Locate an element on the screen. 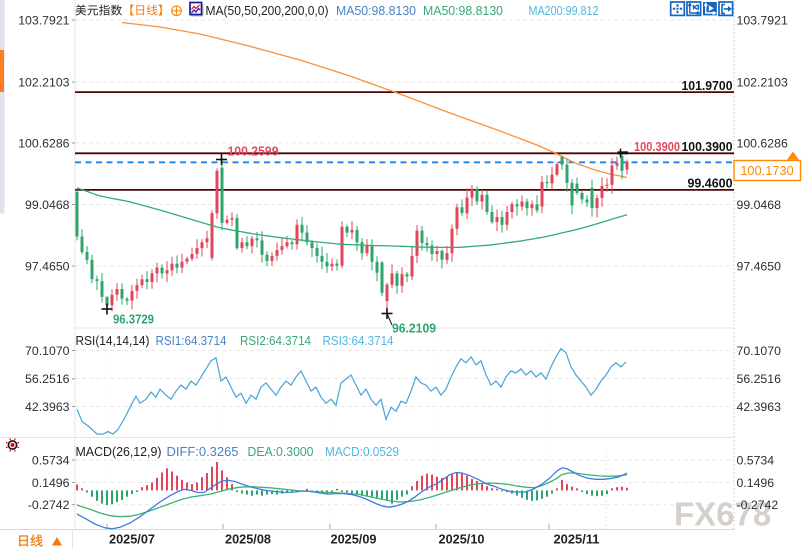 This screenshot has height=554, width=804. svg-text: 100.2599 is located at coordinates (253, 150).